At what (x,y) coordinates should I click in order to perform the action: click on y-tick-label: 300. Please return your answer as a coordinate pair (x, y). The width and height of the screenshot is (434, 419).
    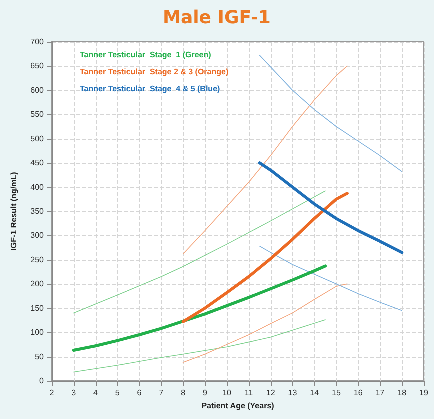
    Looking at the image, I should click on (37, 235).